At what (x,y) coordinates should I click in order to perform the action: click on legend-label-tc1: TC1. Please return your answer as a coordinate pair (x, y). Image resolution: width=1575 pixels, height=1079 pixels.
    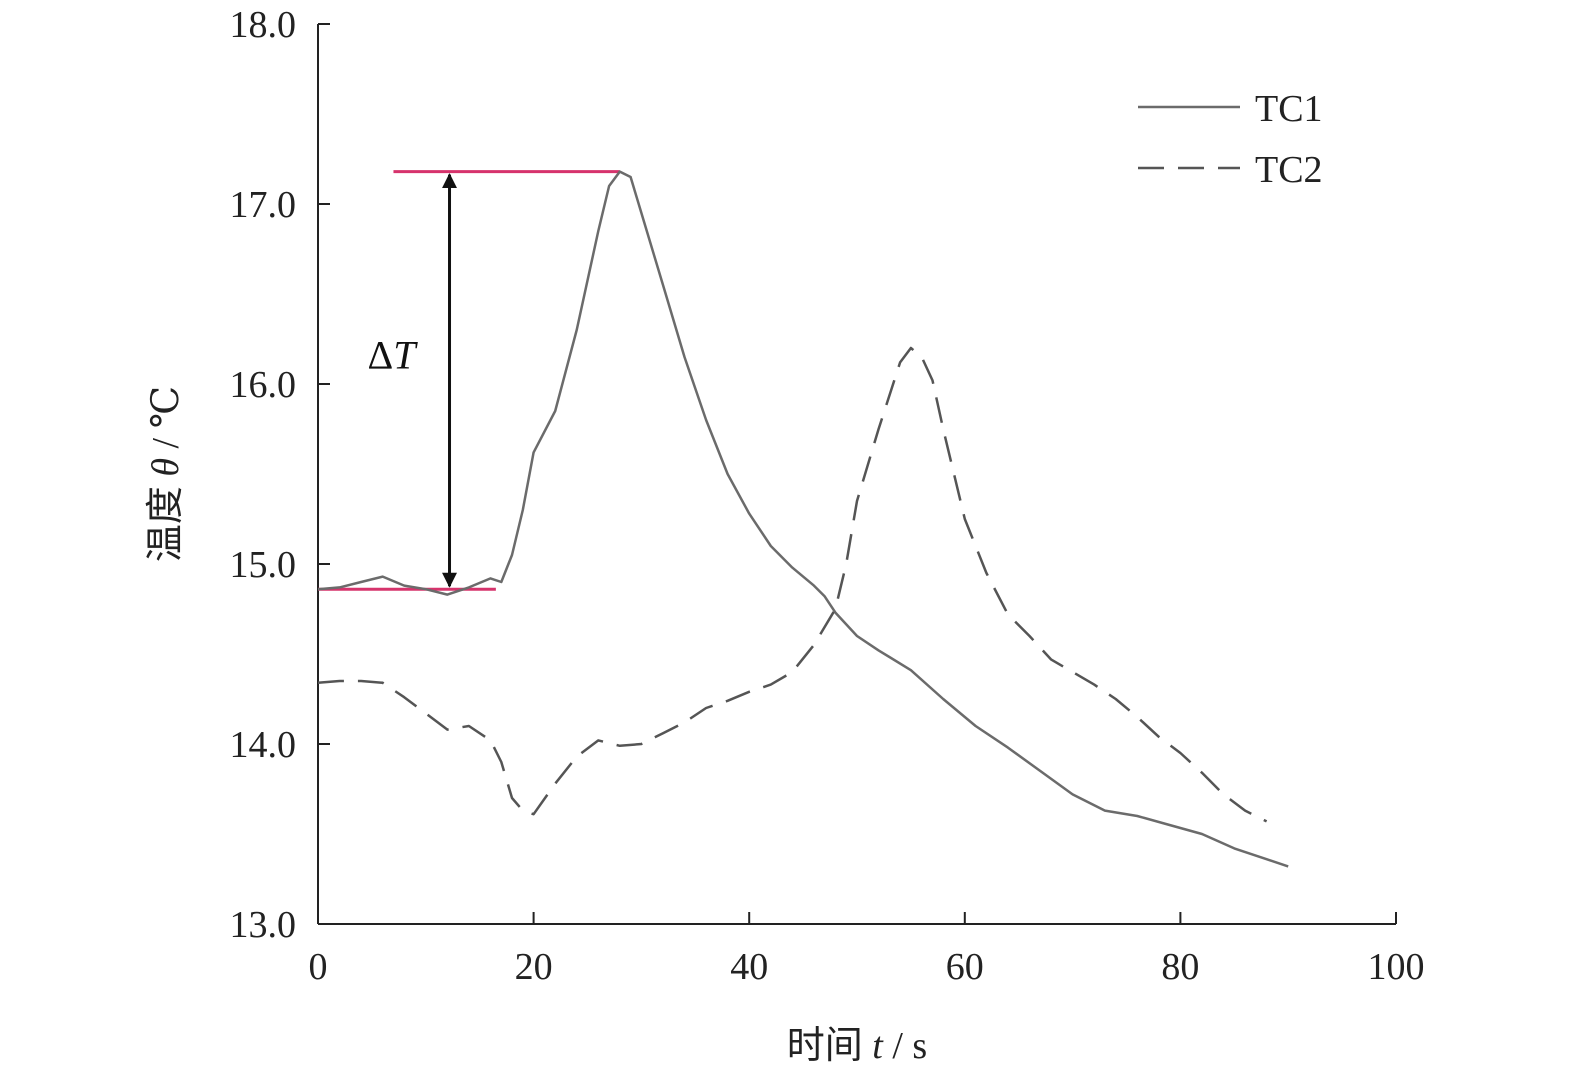
    Looking at the image, I should click on (1289, 109).